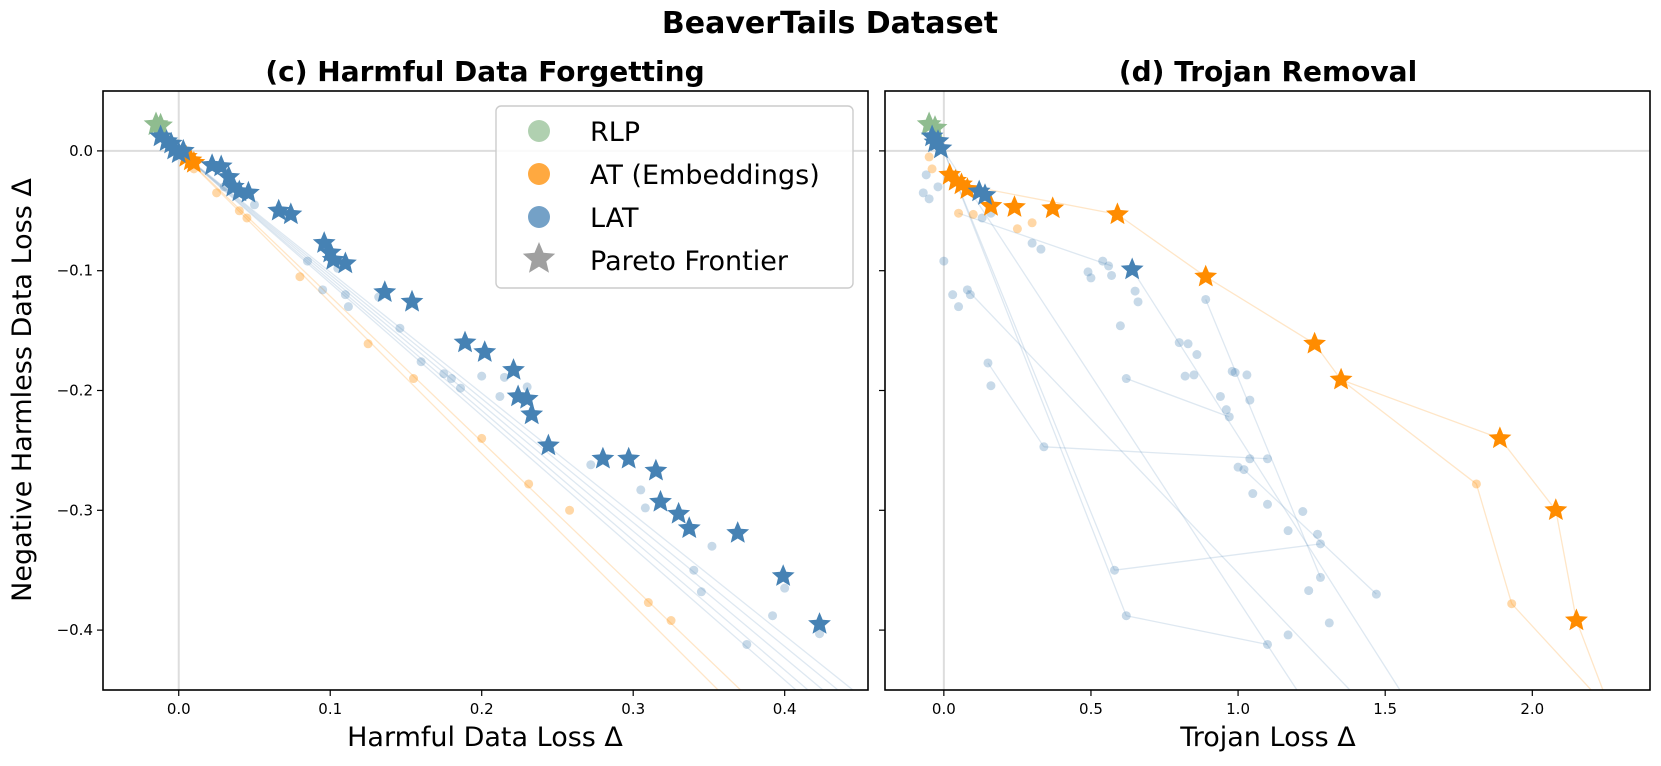 This screenshot has width=1661, height=766. I want to click on legend-at-marker, so click(539, 174).